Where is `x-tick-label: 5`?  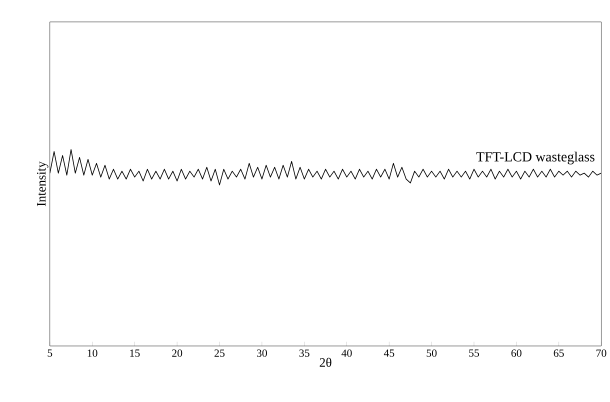 x-tick-label: 5 is located at coordinates (50, 353).